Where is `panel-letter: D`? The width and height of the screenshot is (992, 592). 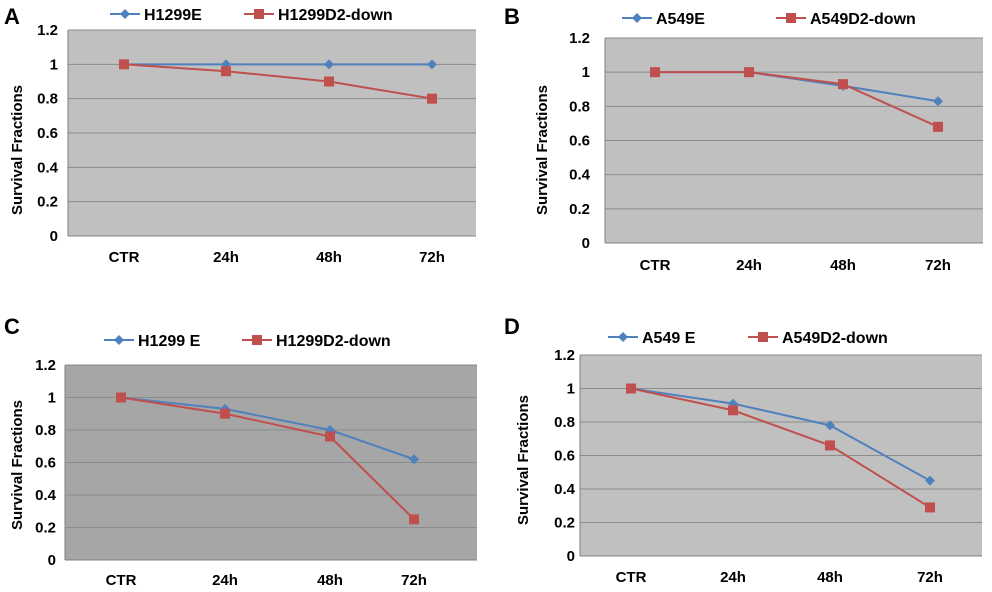
panel-letter: D is located at coordinates (512, 326).